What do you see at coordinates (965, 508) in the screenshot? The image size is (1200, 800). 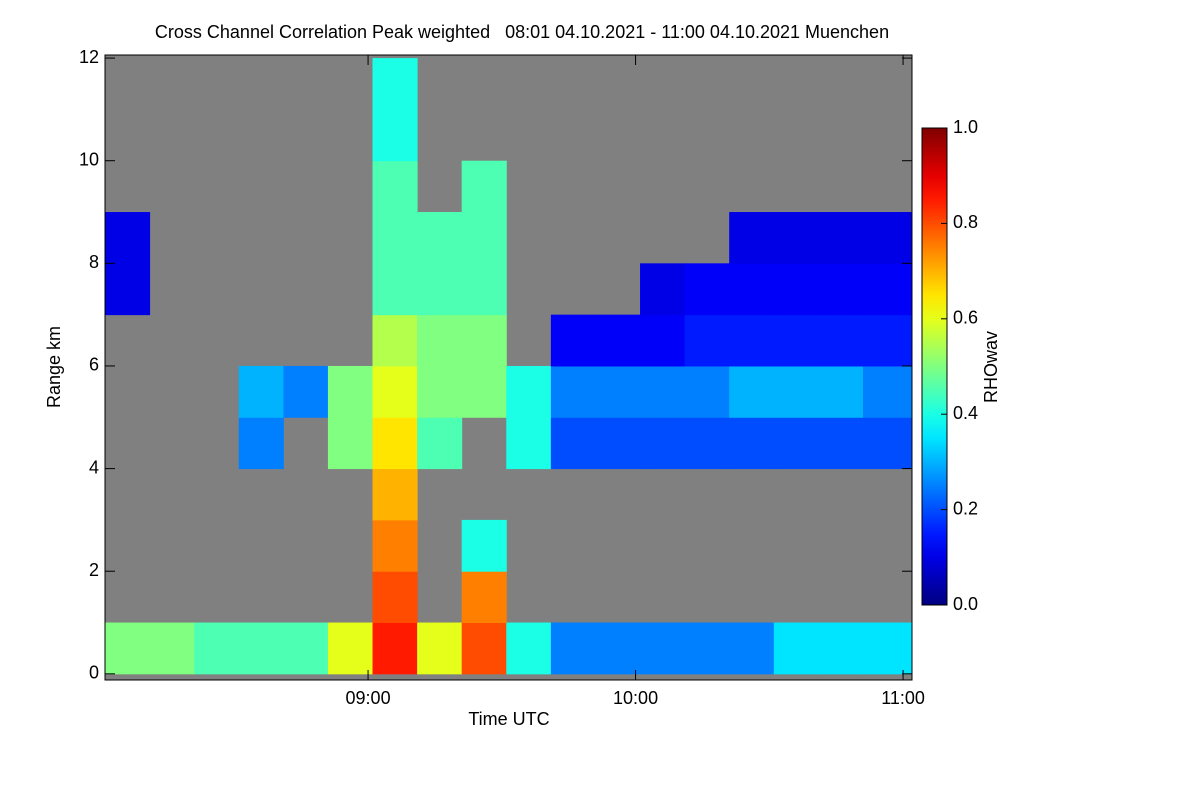 I see `colorbar-tick-label: 0.2` at bounding box center [965, 508].